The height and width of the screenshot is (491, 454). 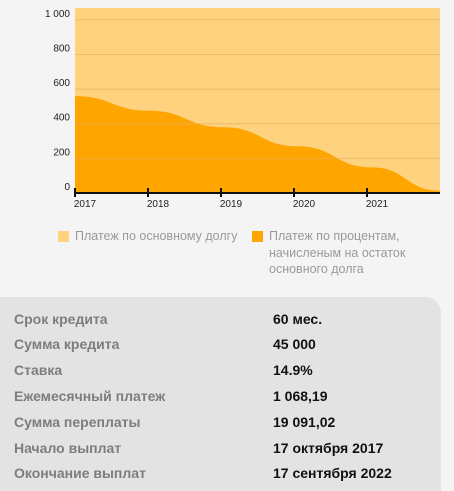 I want to click on summary-label: Ежемесячный платеж, so click(x=90, y=396).